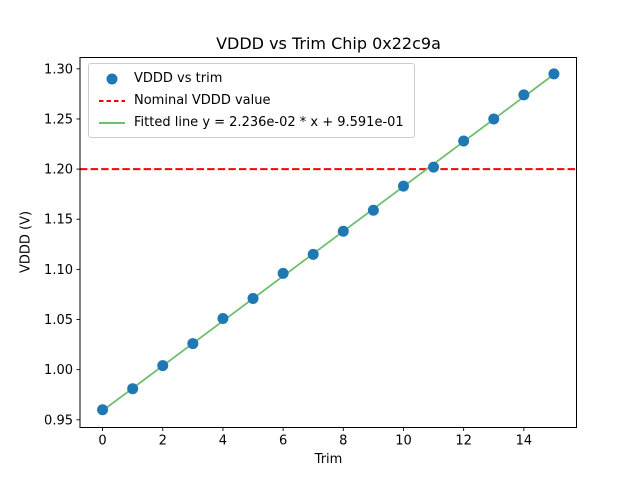 The height and width of the screenshot is (480, 640). Describe the element at coordinates (112, 100) in the screenshot. I see `legend-swatch-dashed-line` at that location.